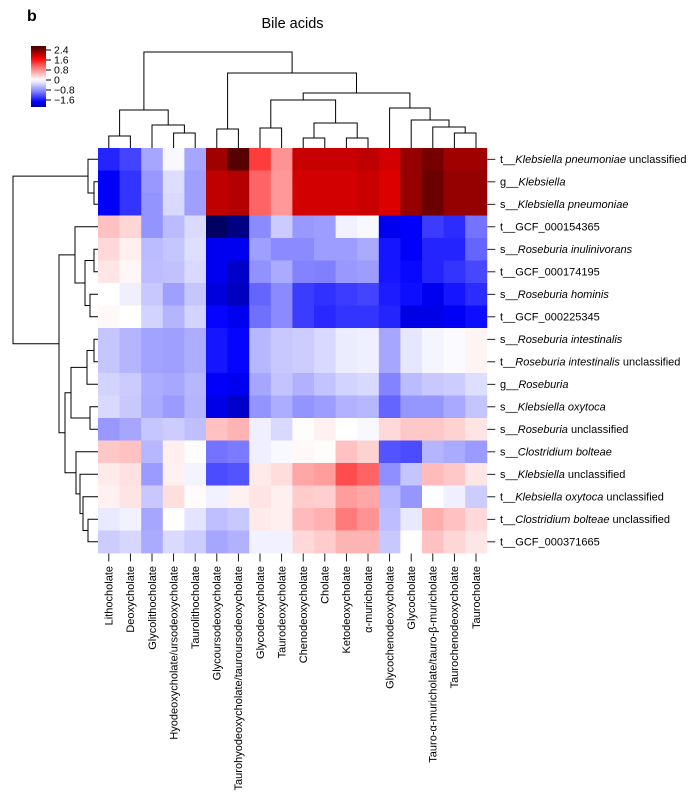 The width and height of the screenshot is (700, 798). Describe the element at coordinates (532, 183) in the screenshot. I see `row-label: g__Klebsiella` at that location.